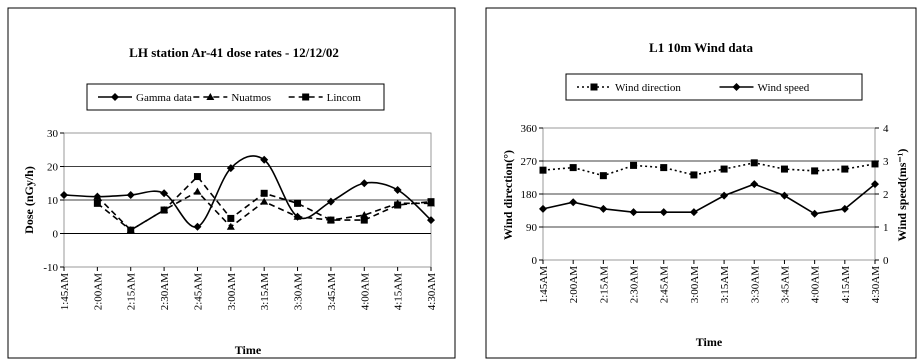  What do you see at coordinates (399, 292) in the screenshot?
I see `chart1-x-tick-label: 4:15AM` at bounding box center [399, 292].